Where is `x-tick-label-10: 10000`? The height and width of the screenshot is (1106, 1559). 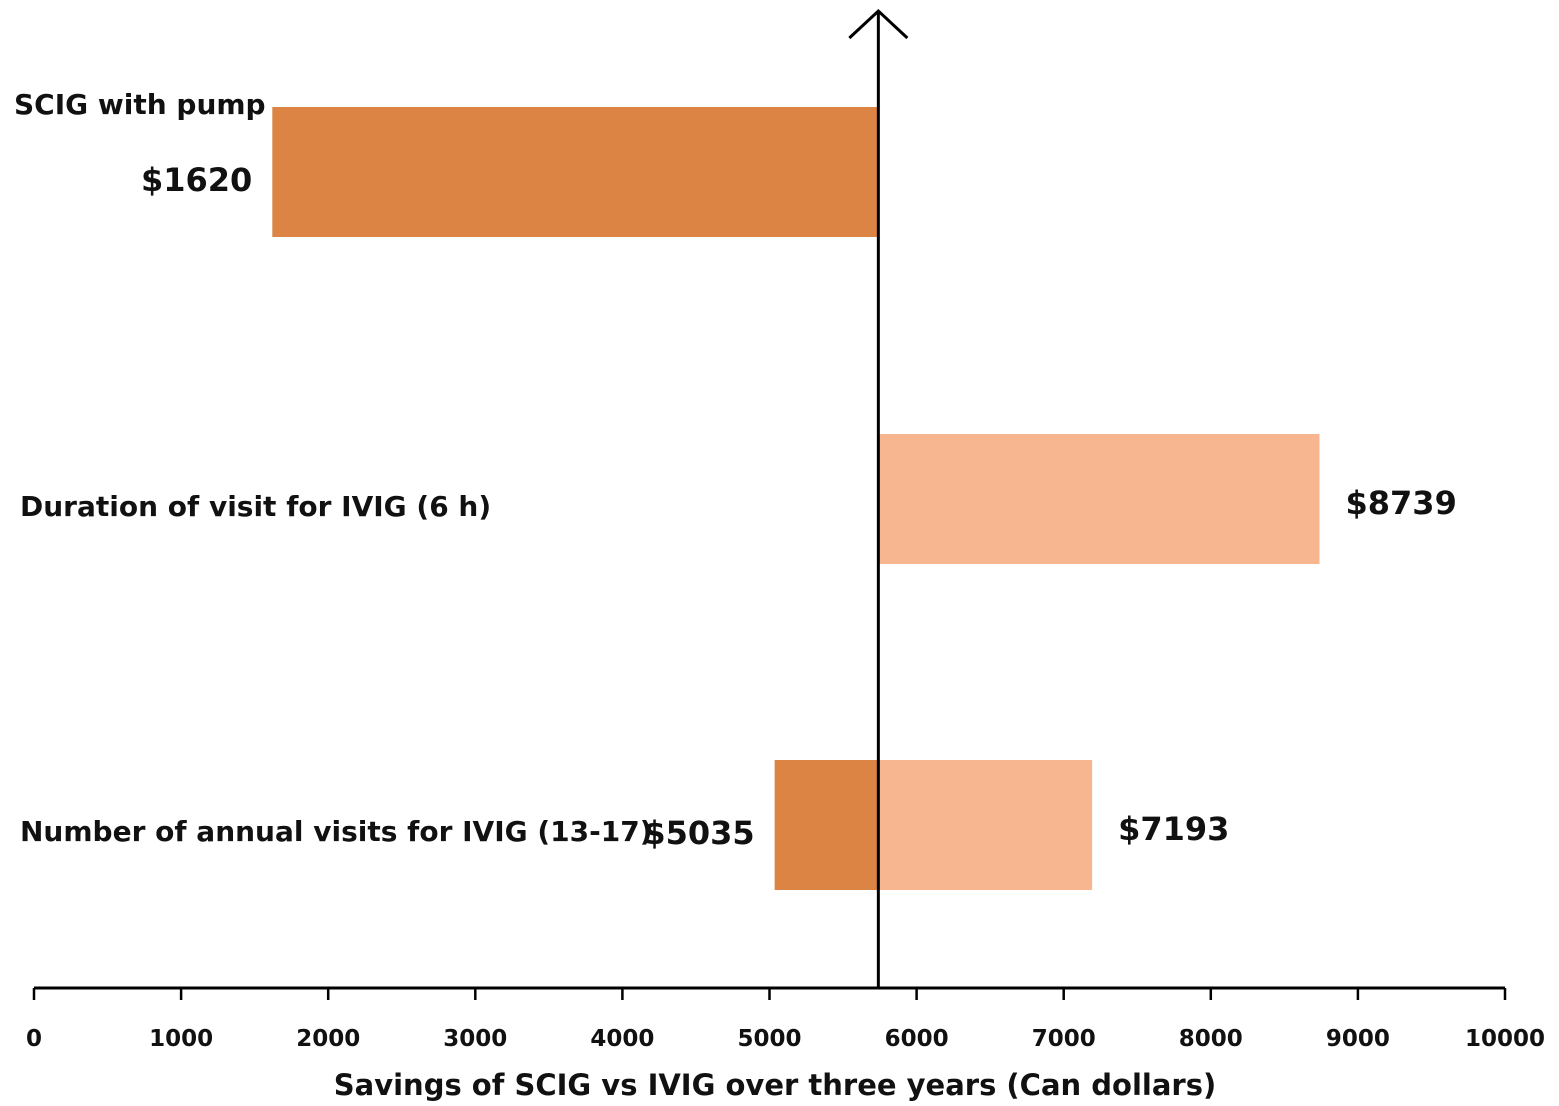
x-tick-label-10: 10000 is located at coordinates (1505, 1039).